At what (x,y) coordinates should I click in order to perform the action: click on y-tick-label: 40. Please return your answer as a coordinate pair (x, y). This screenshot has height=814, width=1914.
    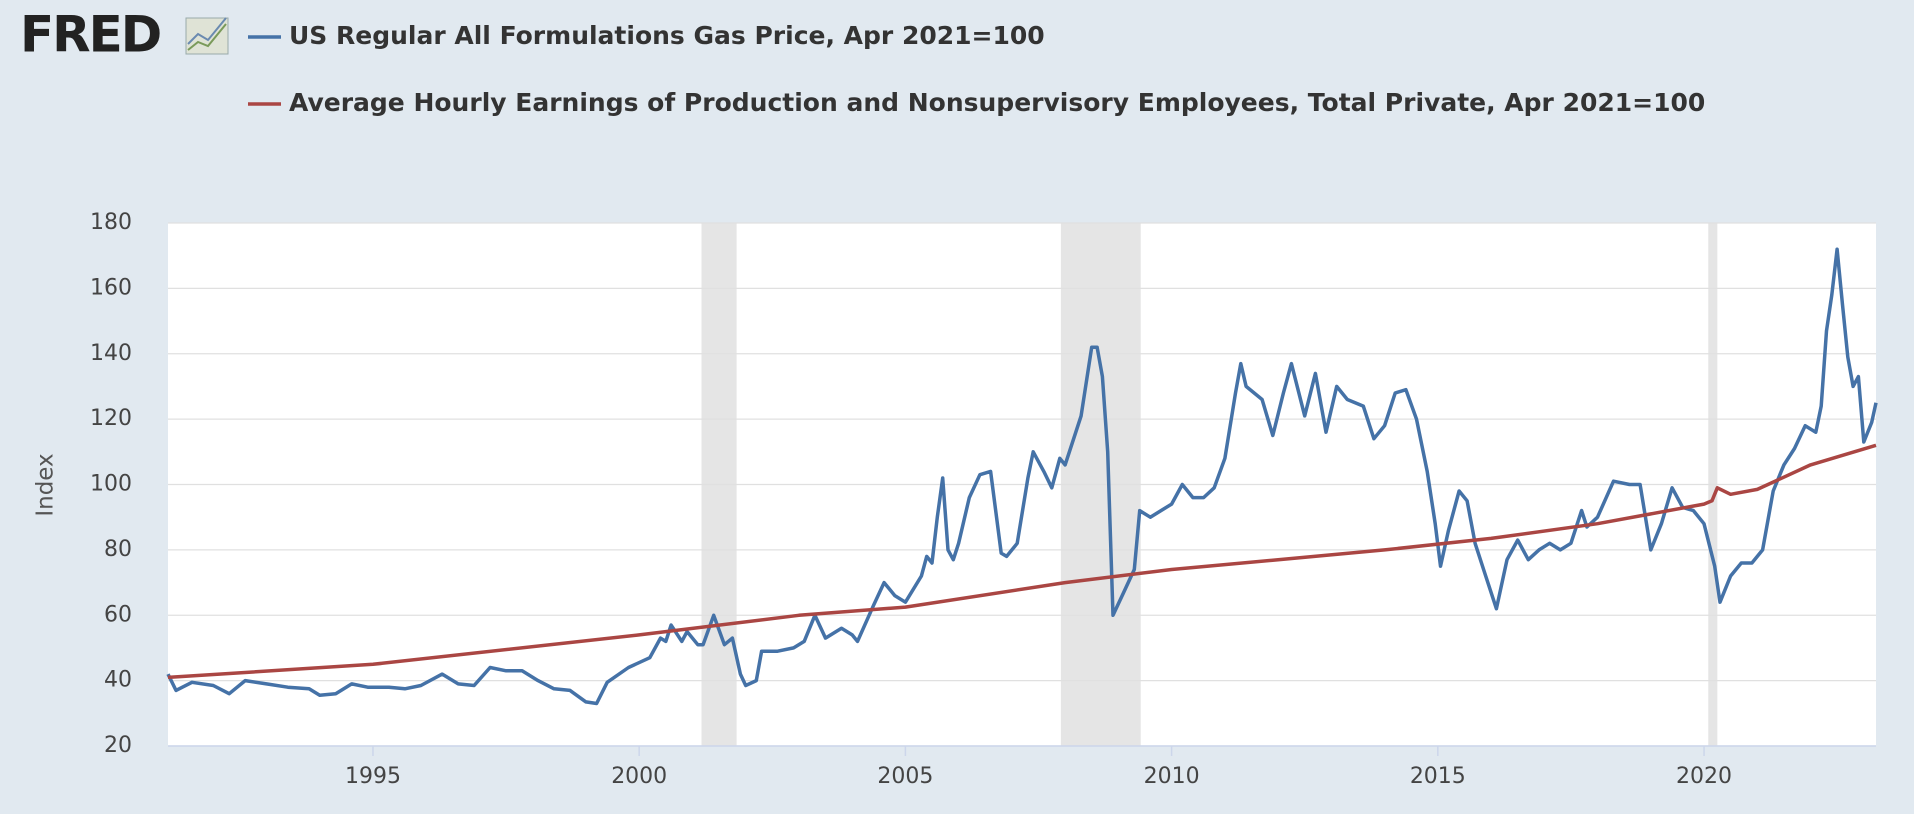
    Looking at the image, I should click on (118, 680).